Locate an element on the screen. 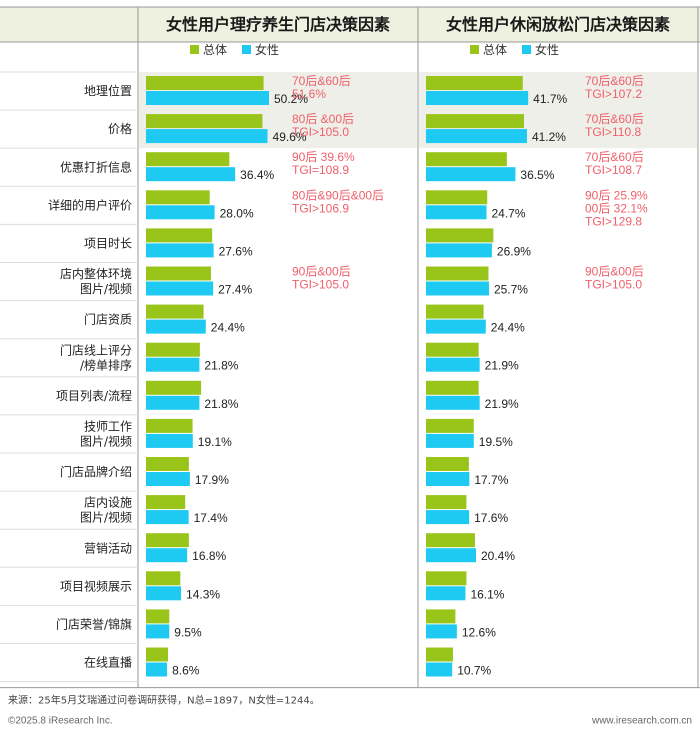  category-label: 技师工作 is located at coordinates (108, 426).